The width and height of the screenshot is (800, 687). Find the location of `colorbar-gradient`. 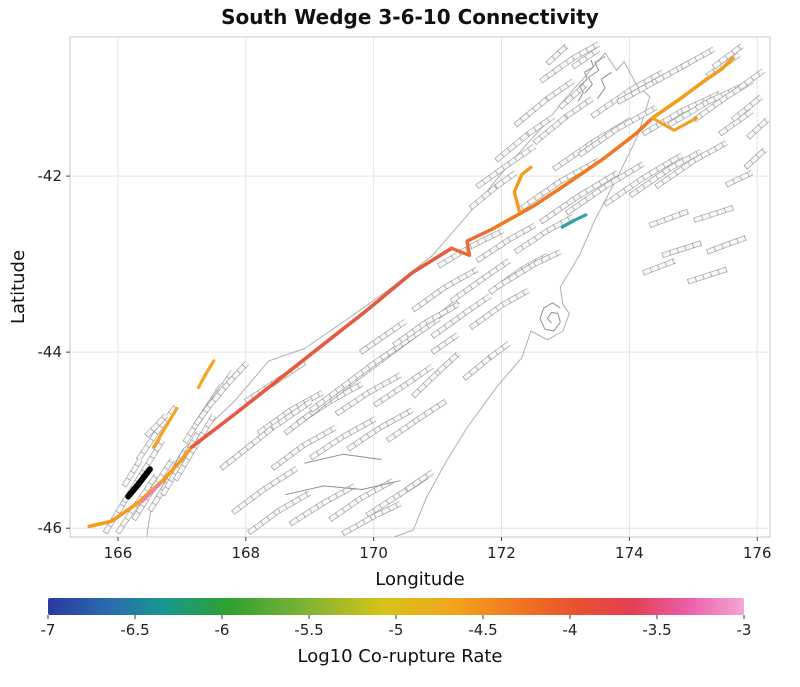

colorbar-gradient is located at coordinates (396, 606).